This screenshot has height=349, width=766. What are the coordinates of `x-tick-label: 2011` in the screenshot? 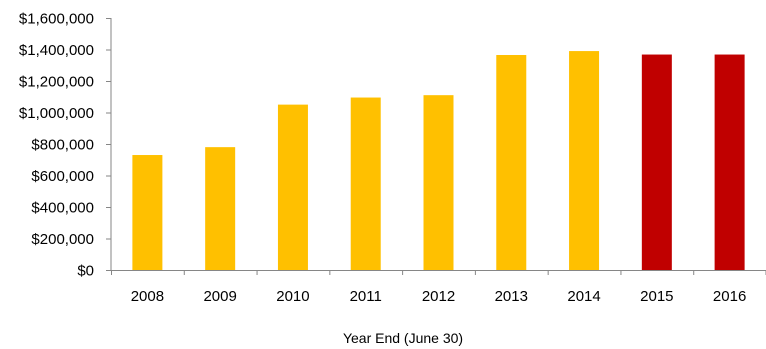 It's located at (366, 296).